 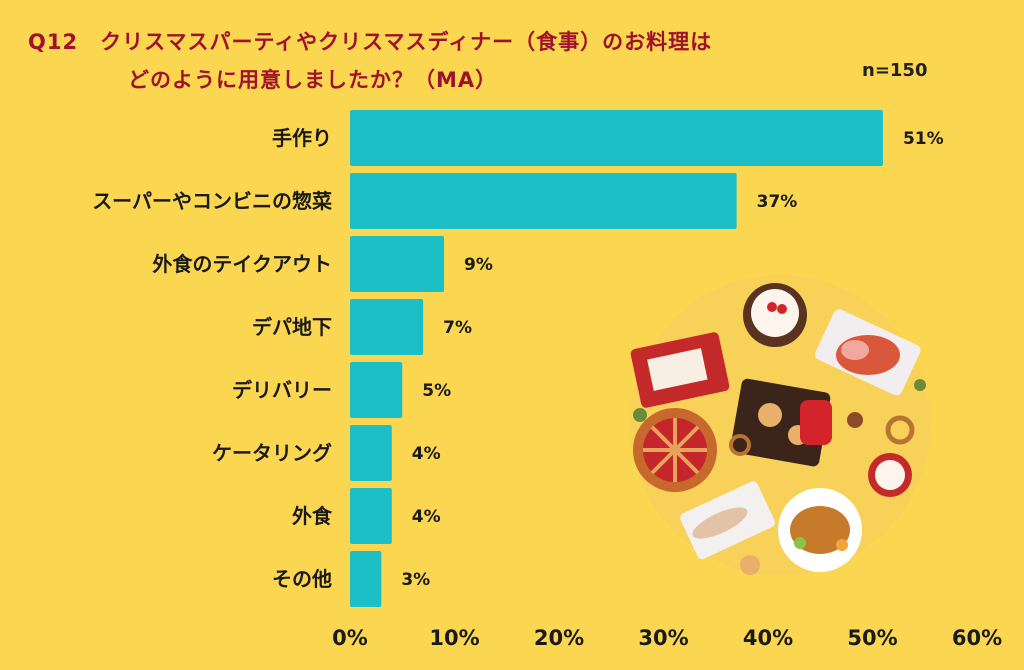 I want to click on sample-size-label: n=150, so click(x=895, y=70).